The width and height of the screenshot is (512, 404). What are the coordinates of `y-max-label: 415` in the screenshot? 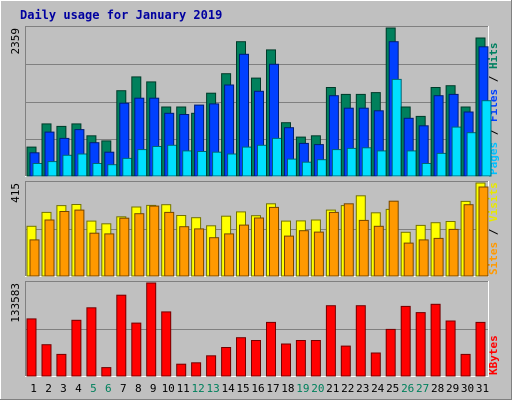 It's located at (15, 193).